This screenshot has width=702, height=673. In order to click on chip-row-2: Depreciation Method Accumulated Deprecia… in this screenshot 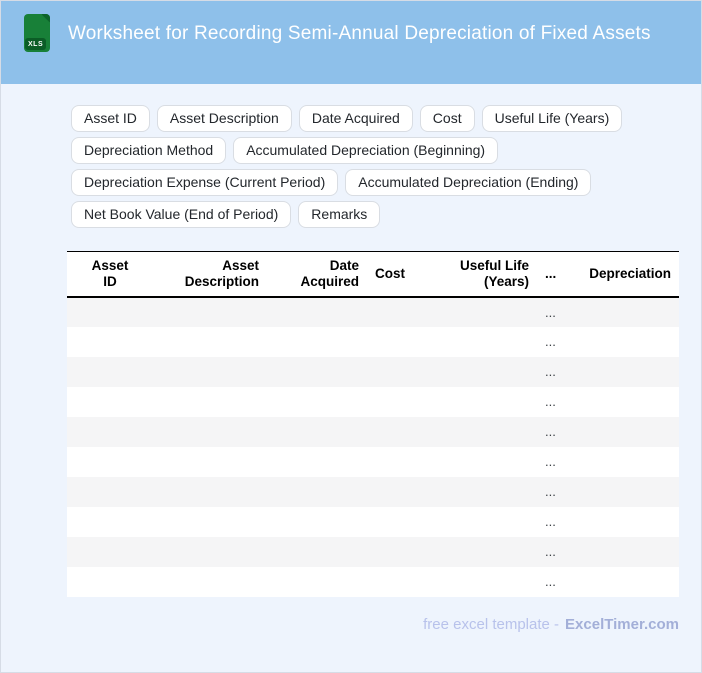, I will do `click(376, 150)`.